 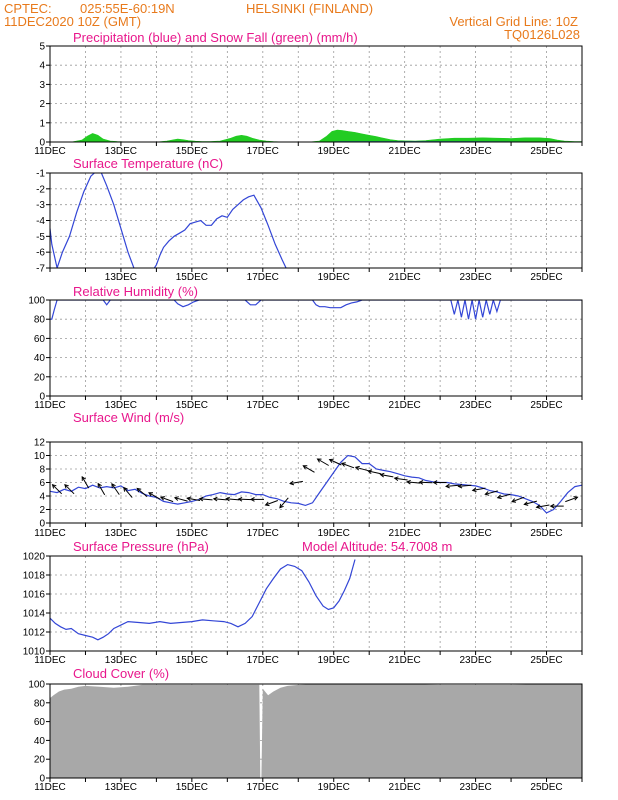 I want to click on y-tick-label: 0, so click(x=42, y=524).